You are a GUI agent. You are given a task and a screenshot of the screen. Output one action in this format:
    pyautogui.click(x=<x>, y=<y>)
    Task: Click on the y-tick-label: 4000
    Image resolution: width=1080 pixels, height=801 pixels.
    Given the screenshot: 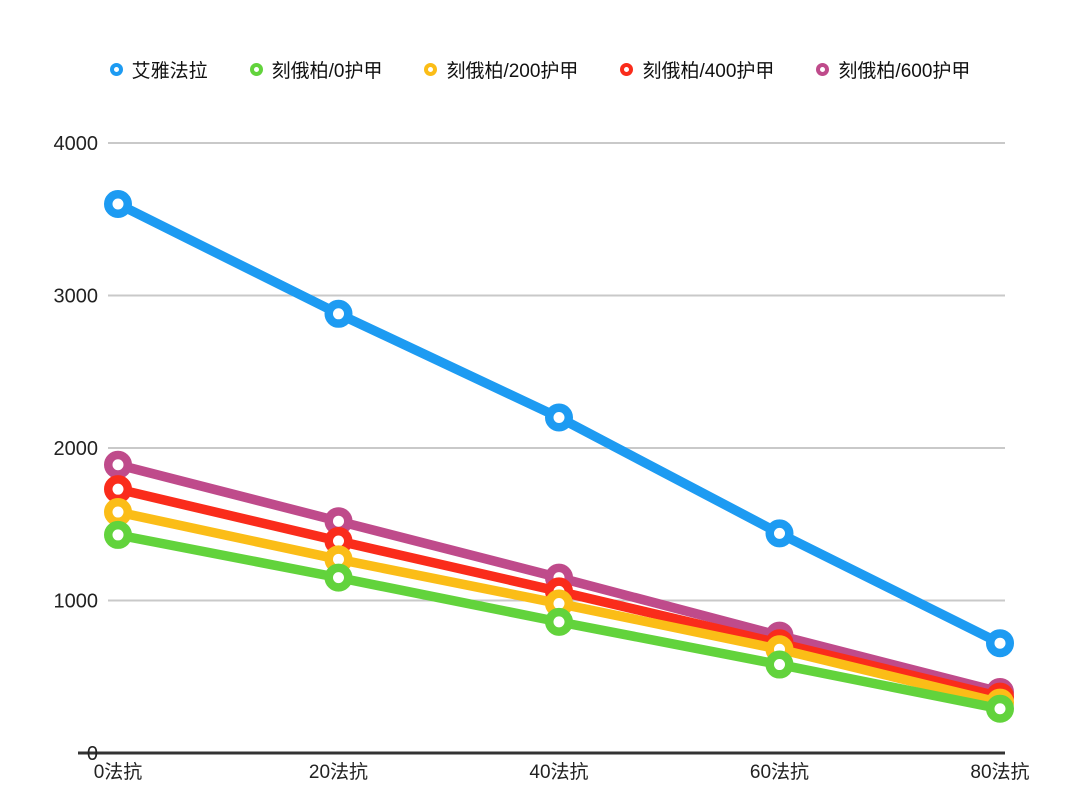 What is the action you would take?
    pyautogui.click(x=76, y=144)
    